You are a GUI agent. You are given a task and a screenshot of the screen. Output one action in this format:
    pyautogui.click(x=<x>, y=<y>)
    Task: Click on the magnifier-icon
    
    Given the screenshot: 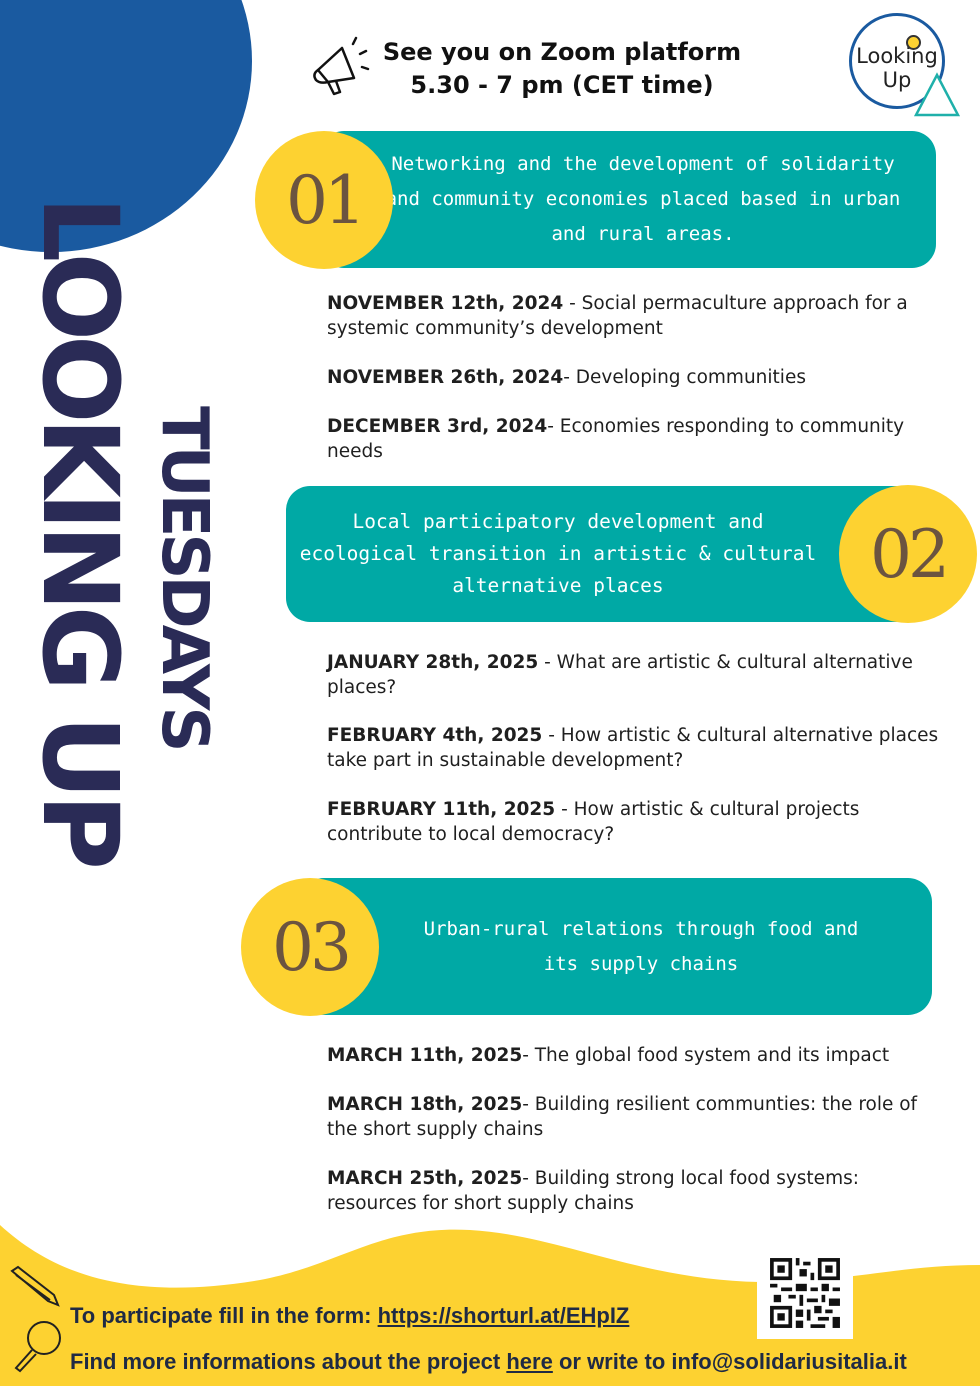 What is the action you would take?
    pyautogui.click(x=37, y=1347)
    